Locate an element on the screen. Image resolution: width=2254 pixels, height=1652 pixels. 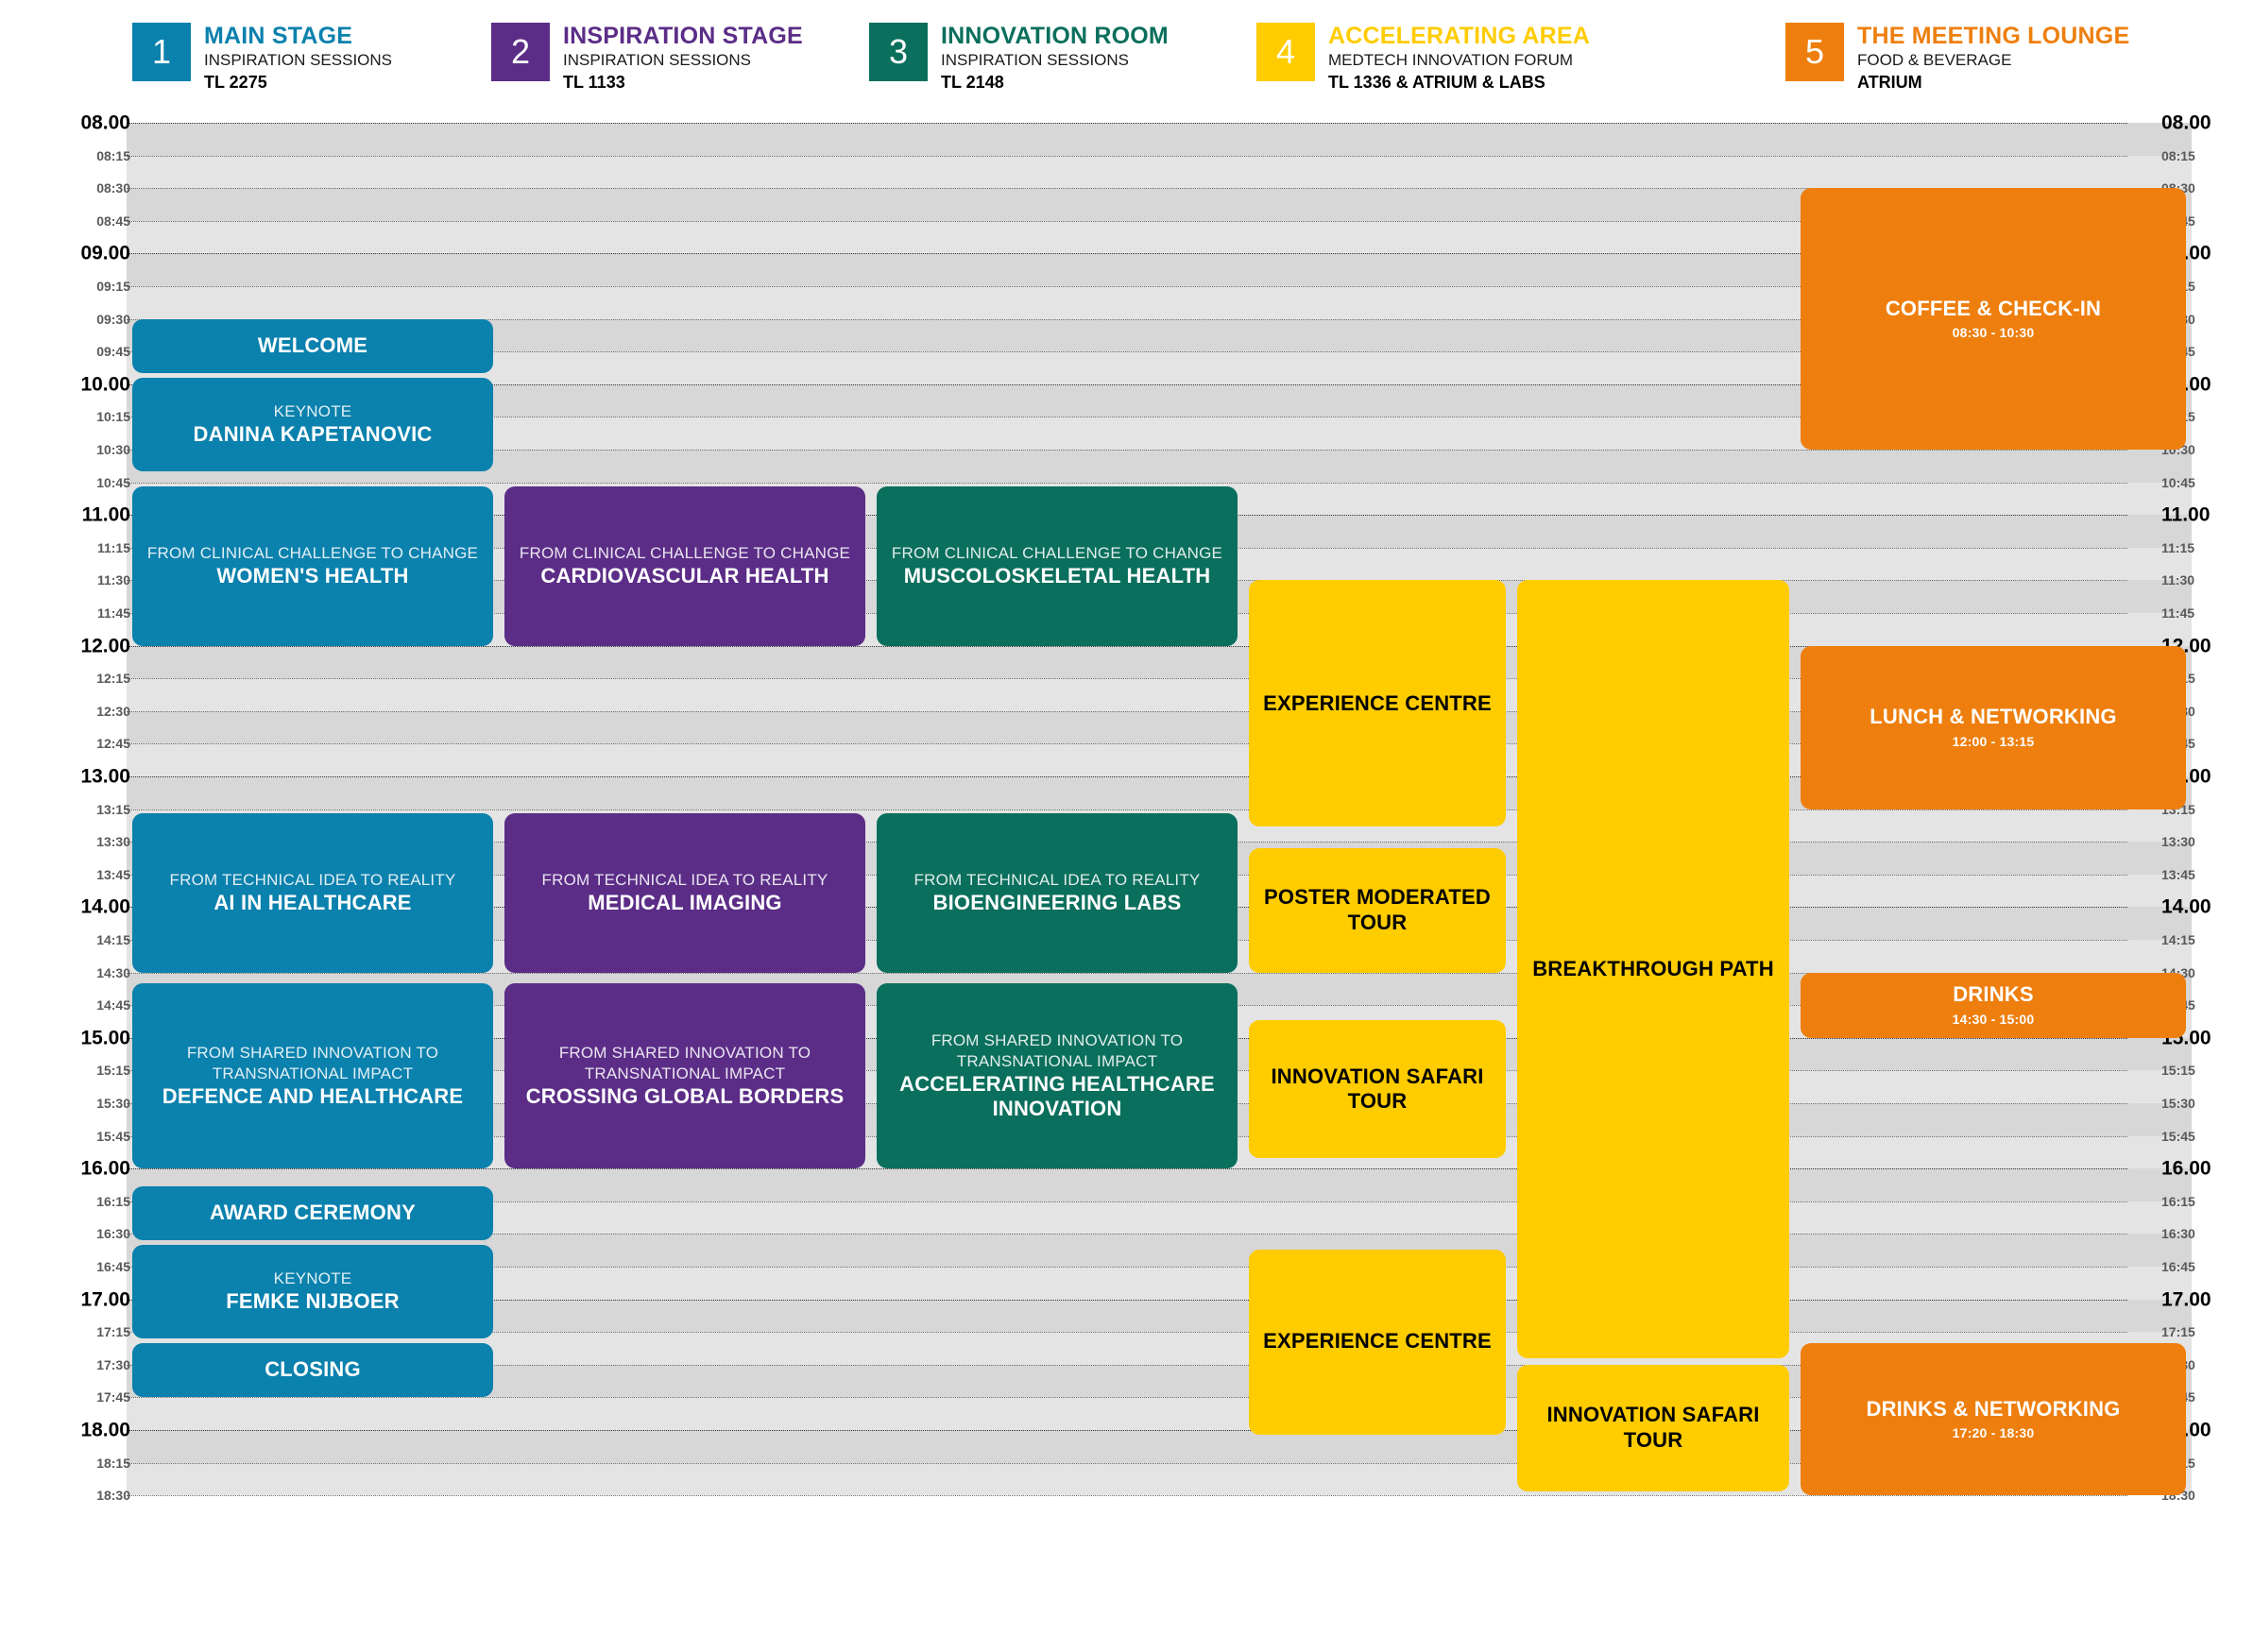
time-label-right: 16.00 is located at coordinates (2186, 1168).